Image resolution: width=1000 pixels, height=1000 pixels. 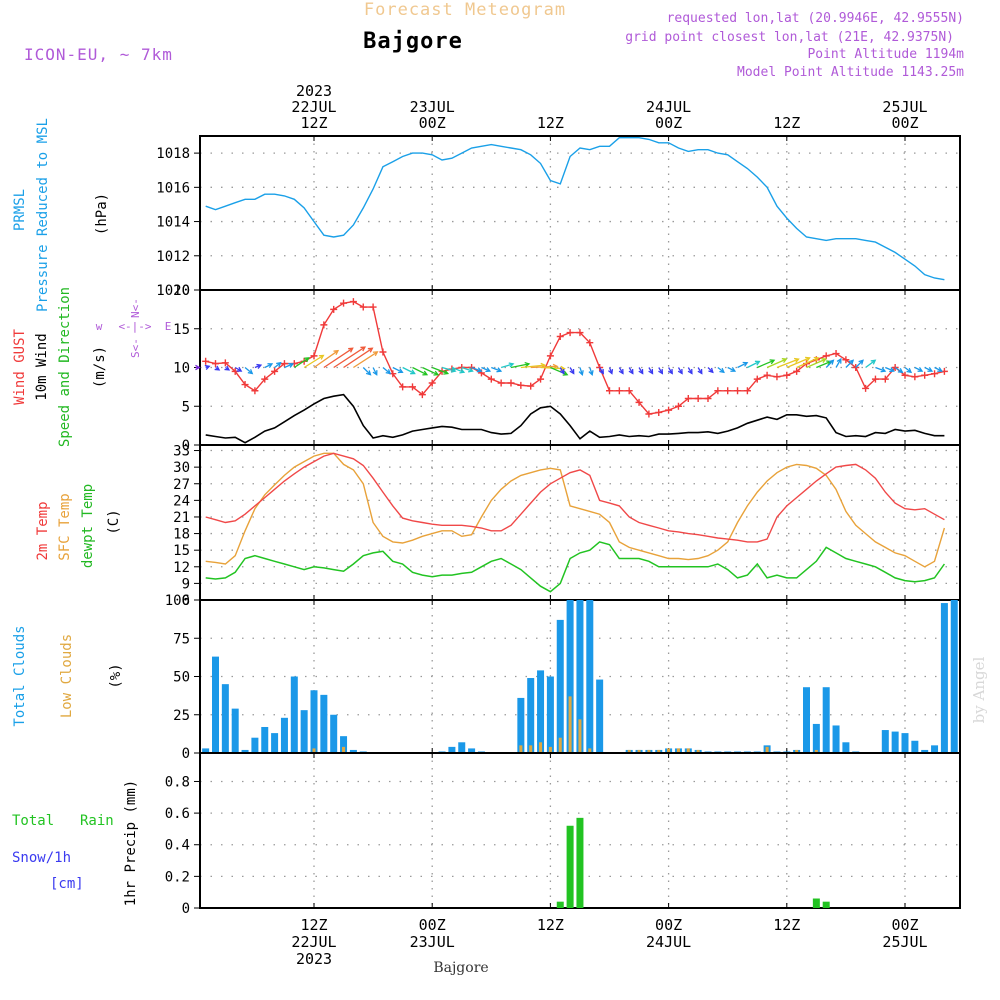 I want to click on low-clouds-label: Low Clouds, so click(x=67, y=676).